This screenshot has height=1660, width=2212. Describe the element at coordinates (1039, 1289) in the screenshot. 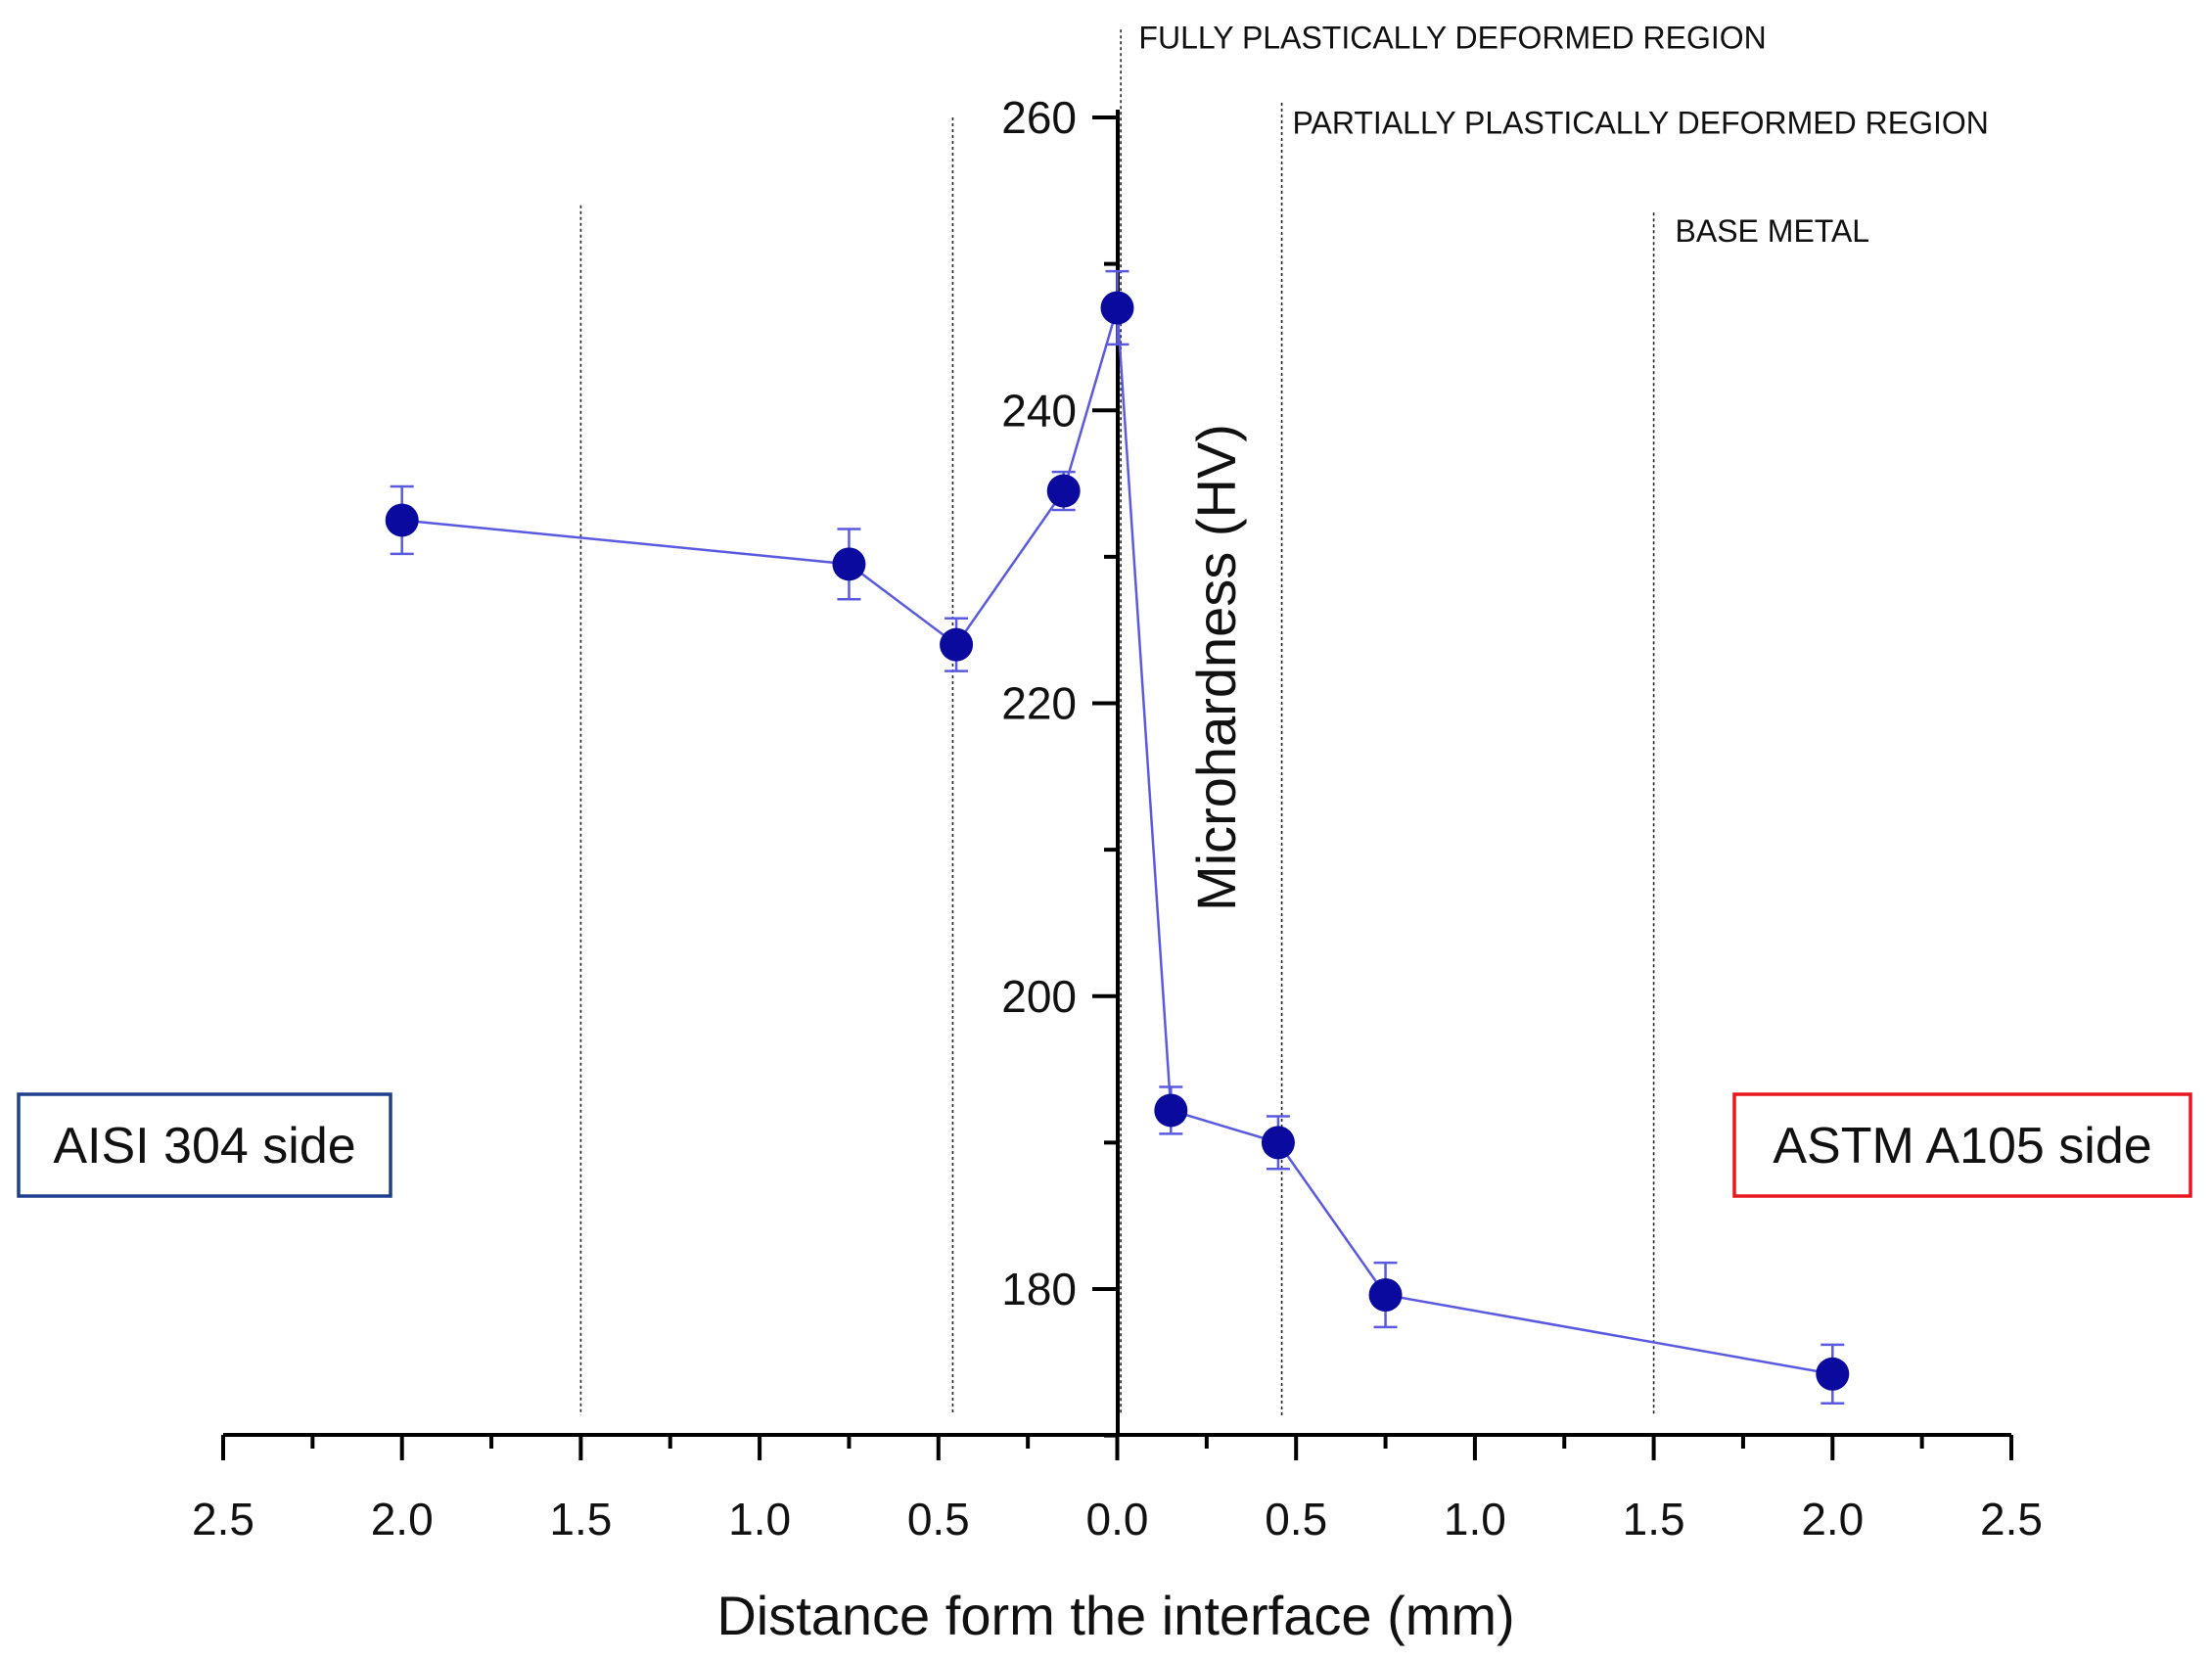

I see `y-tick-label: 180` at that location.